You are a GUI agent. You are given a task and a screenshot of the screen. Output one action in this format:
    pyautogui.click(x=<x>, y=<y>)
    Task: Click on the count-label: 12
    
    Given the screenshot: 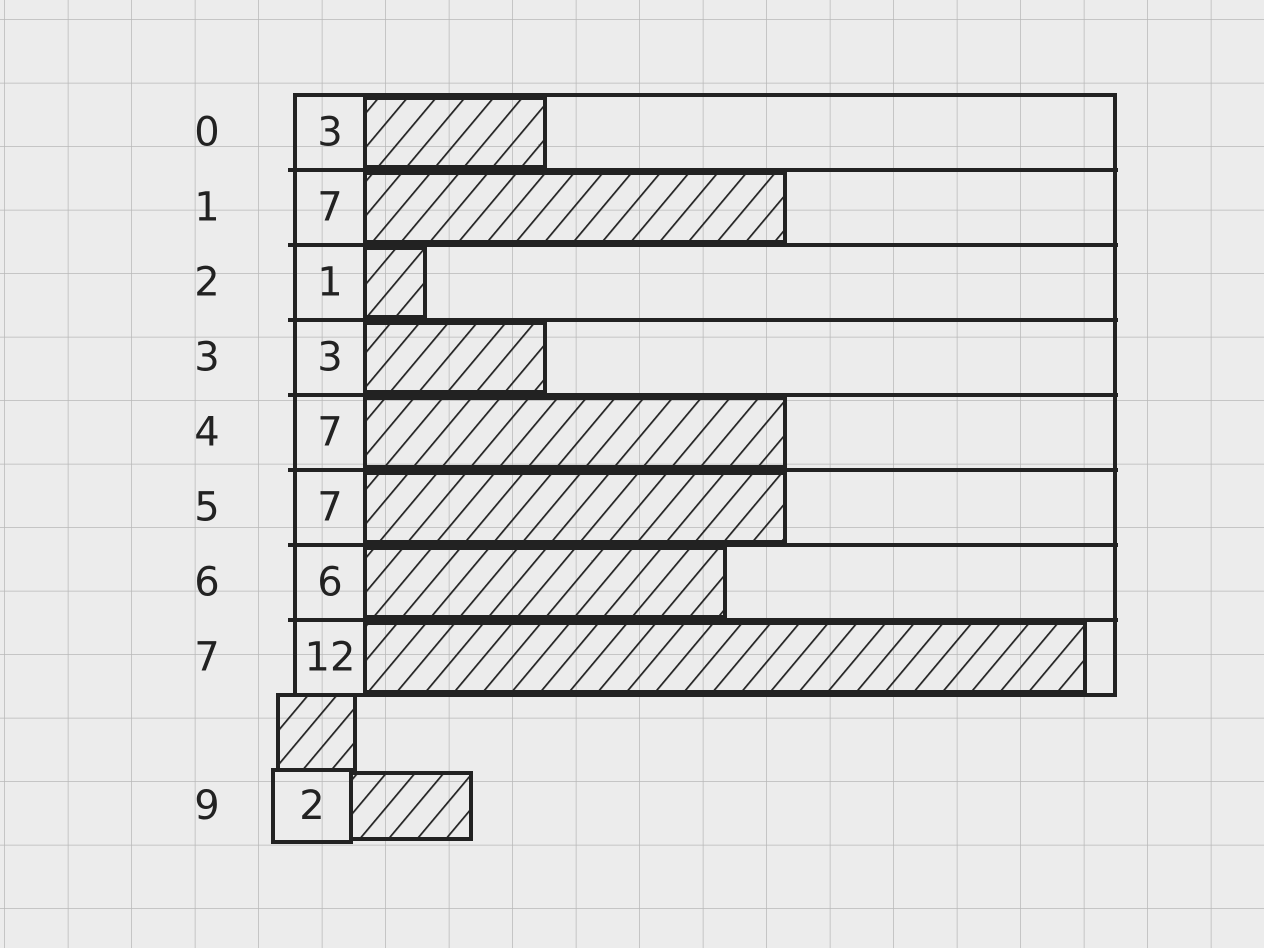 What is the action you would take?
    pyautogui.click(x=330, y=658)
    